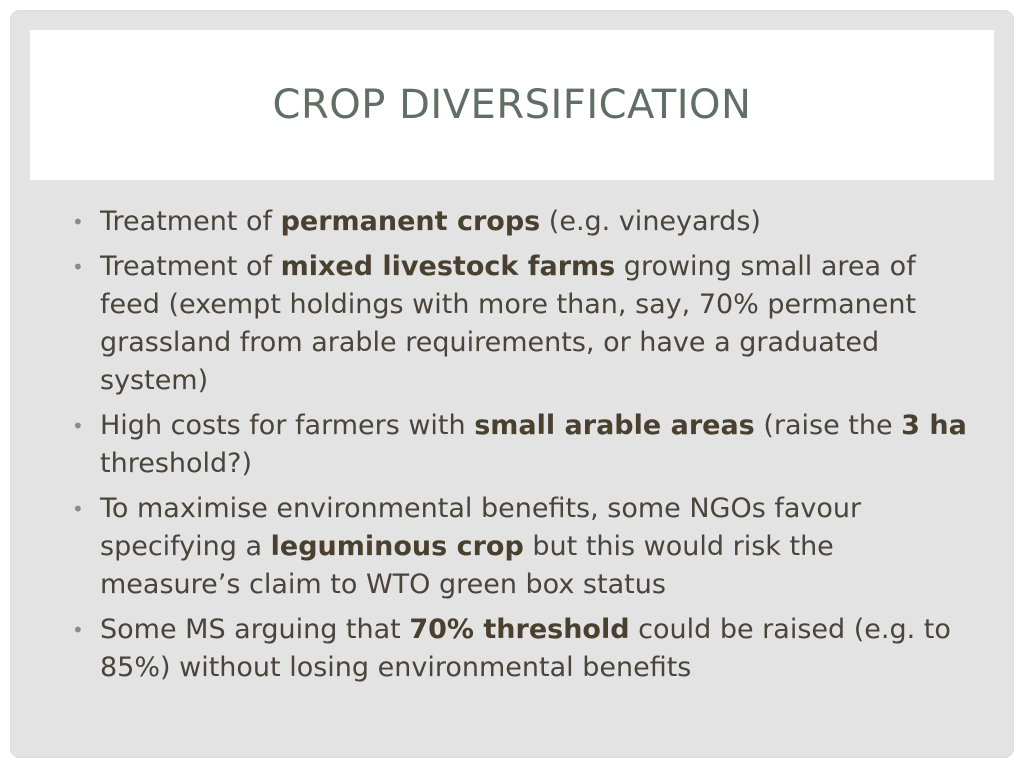 This screenshot has width=1024, height=768. What do you see at coordinates (934, 425) in the screenshot?
I see `bullet-emphasis: 3 ha` at bounding box center [934, 425].